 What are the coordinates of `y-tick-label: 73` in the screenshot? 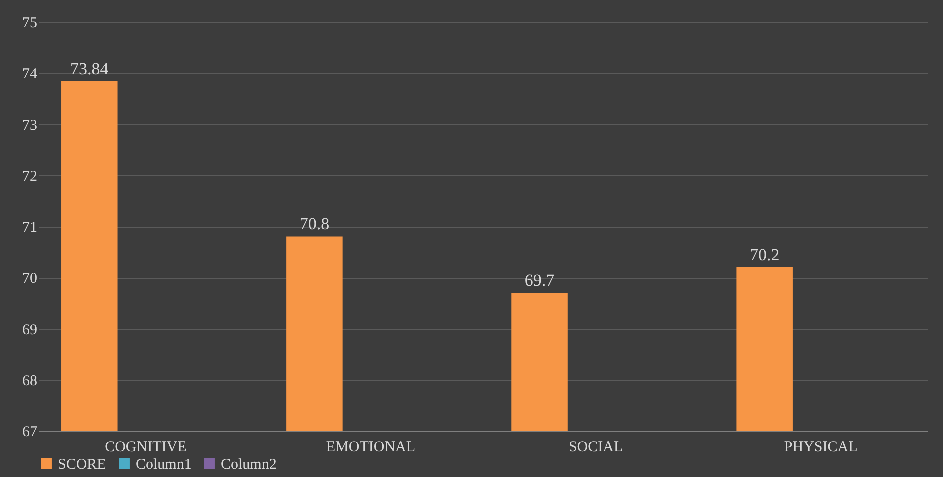 It's located at (30, 126).